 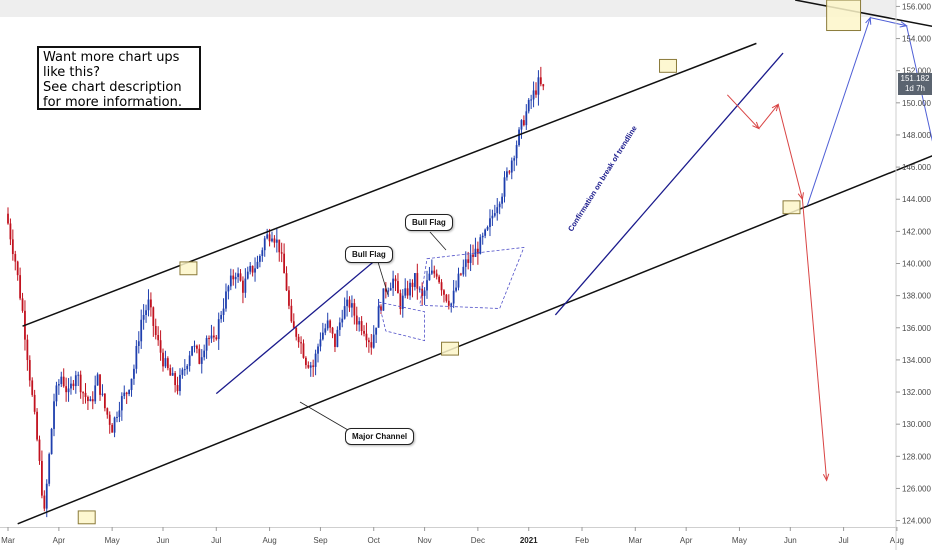 I want to click on x-tick-label: May, so click(x=739, y=540).